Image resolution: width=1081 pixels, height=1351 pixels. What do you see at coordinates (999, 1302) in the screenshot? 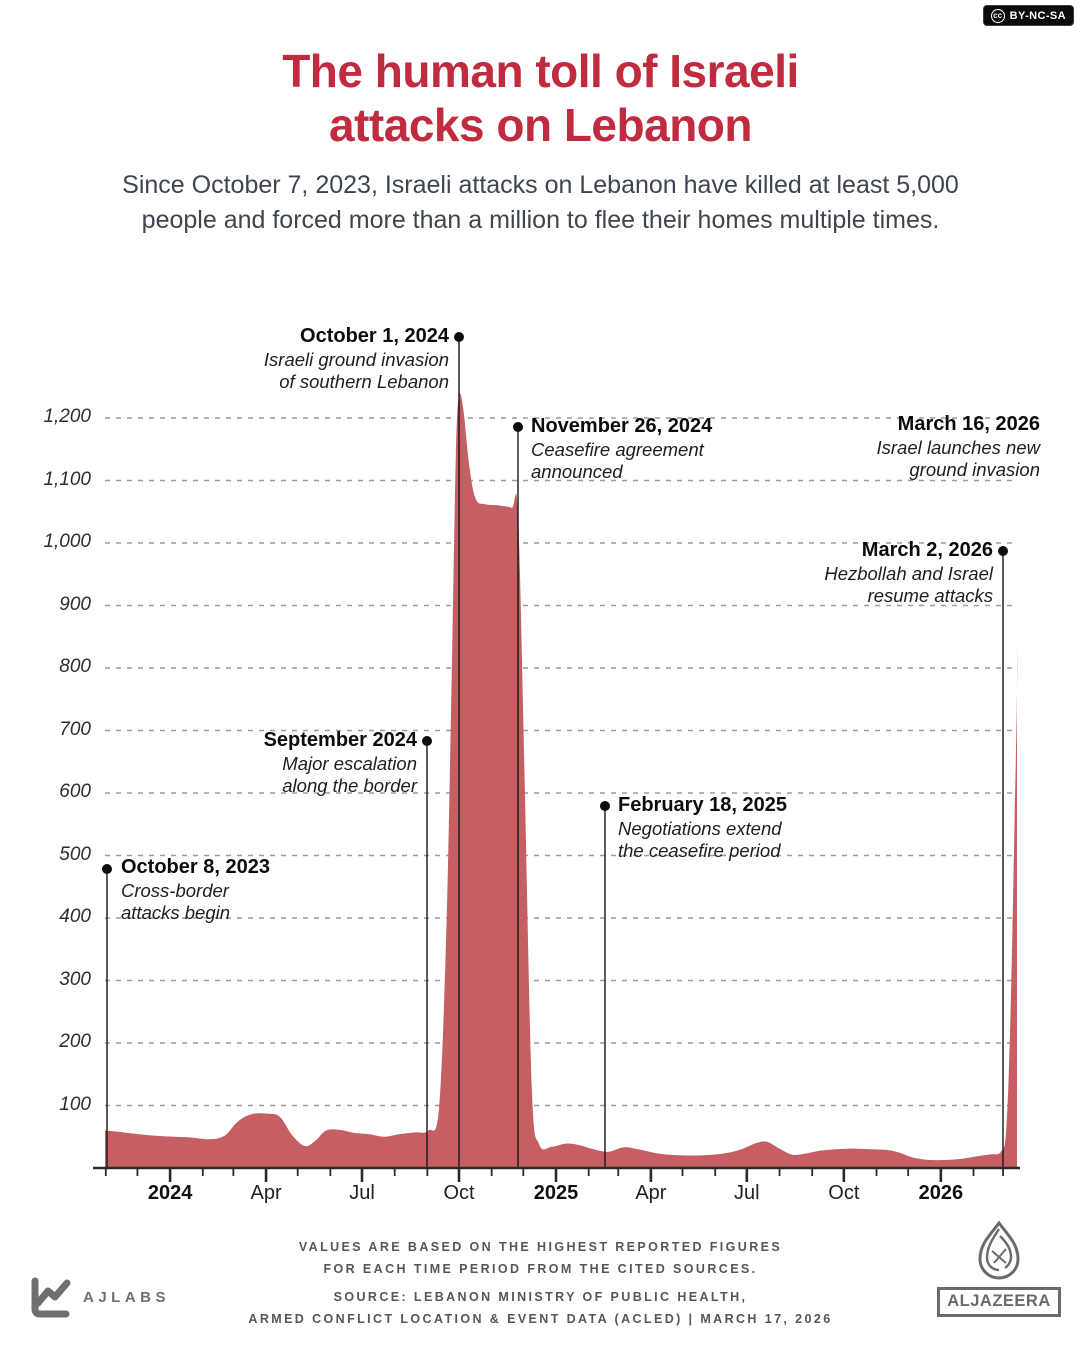
I see `aljazeera-label: ALJAZEERA` at bounding box center [999, 1302].